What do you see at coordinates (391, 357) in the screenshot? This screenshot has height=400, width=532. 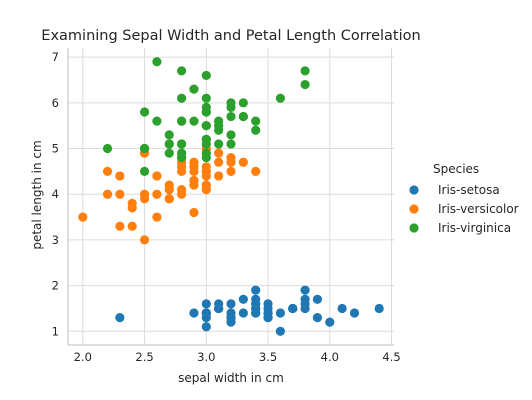 I see `x-tick-label: 4.5` at bounding box center [391, 357].